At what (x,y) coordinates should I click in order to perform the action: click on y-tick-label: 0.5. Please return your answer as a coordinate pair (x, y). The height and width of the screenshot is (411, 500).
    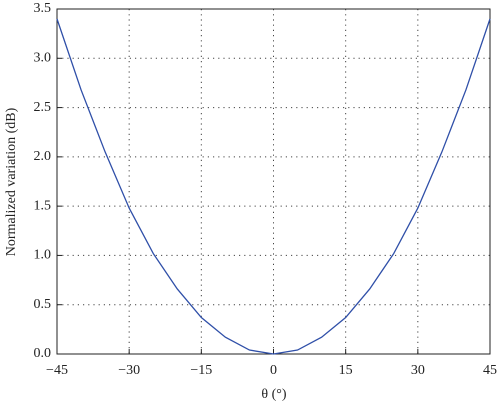
    Looking at the image, I should click on (43, 304).